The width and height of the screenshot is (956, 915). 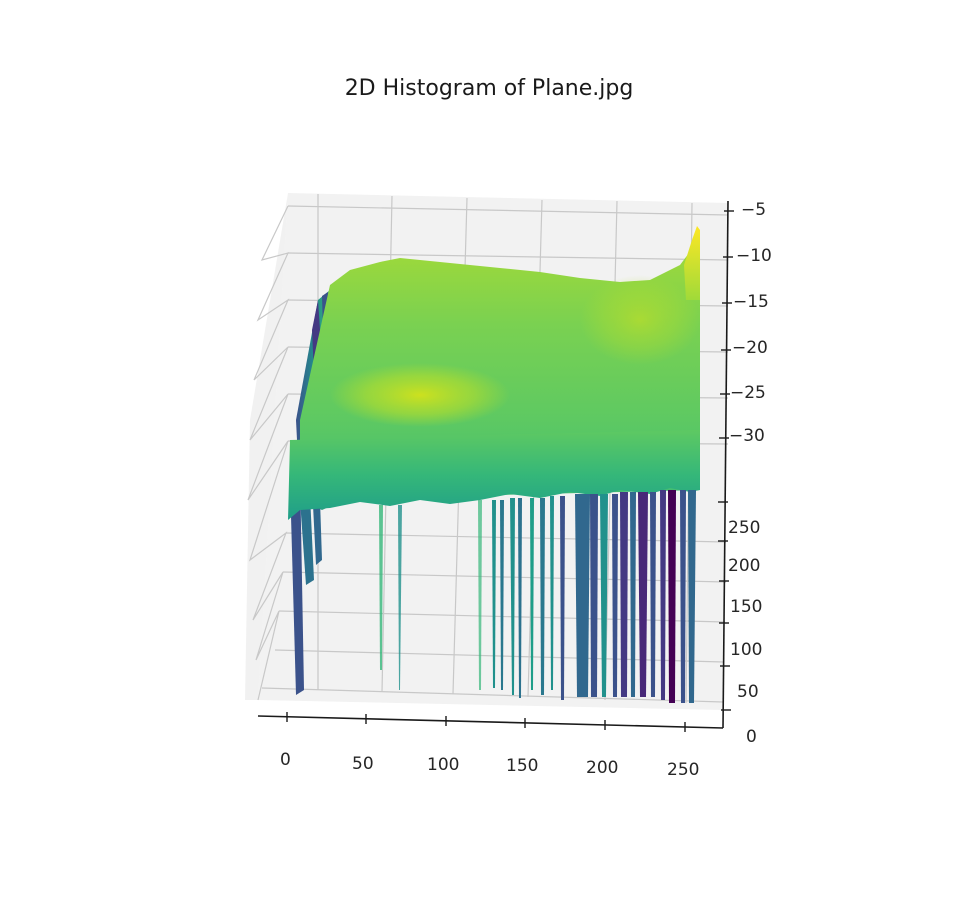 I want to click on x-tick-label: 100, so click(x=443, y=765).